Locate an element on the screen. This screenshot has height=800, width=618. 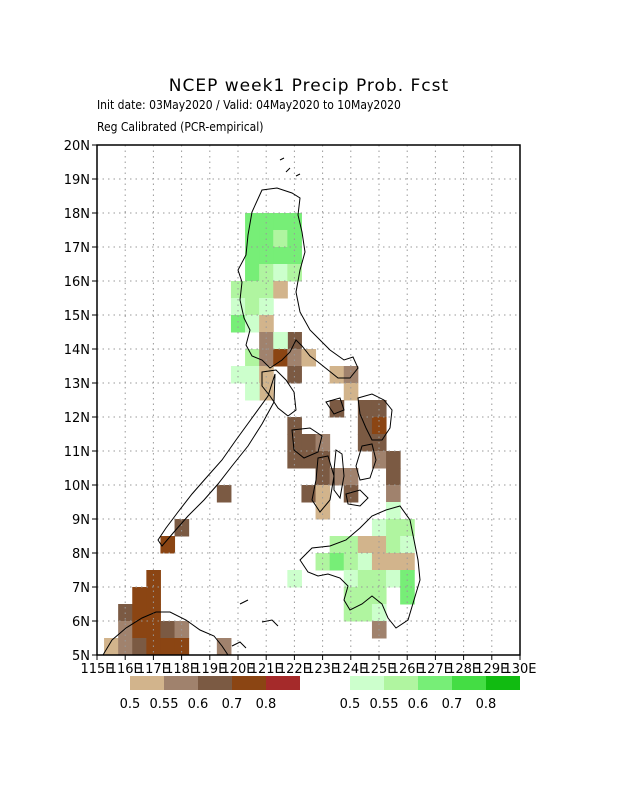
lat-tick-label: 20N is located at coordinates (77, 146).